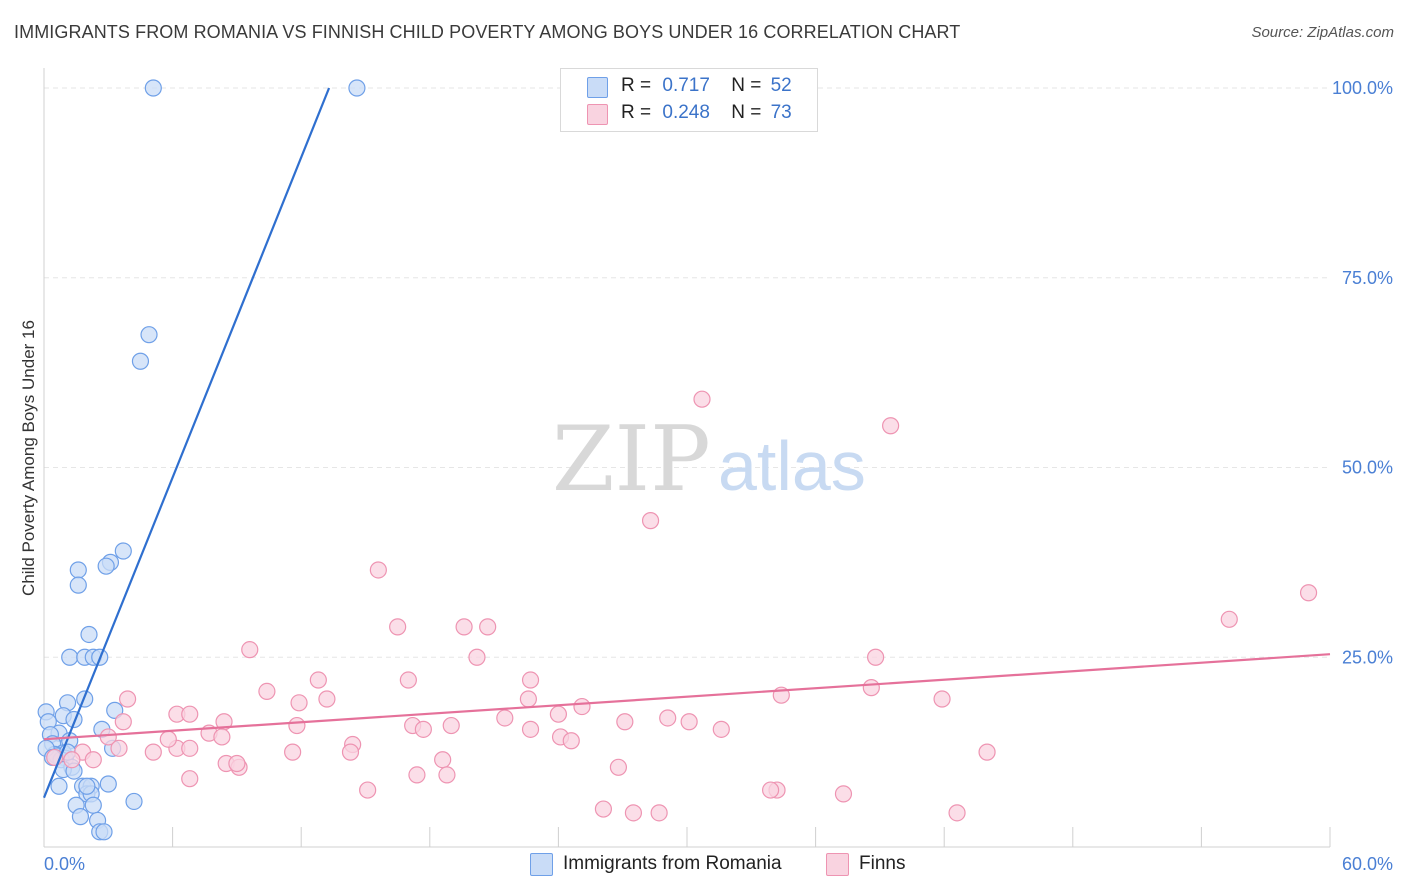 The height and width of the screenshot is (892, 1406). I want to click on trend-line-finns, so click(687, 697).